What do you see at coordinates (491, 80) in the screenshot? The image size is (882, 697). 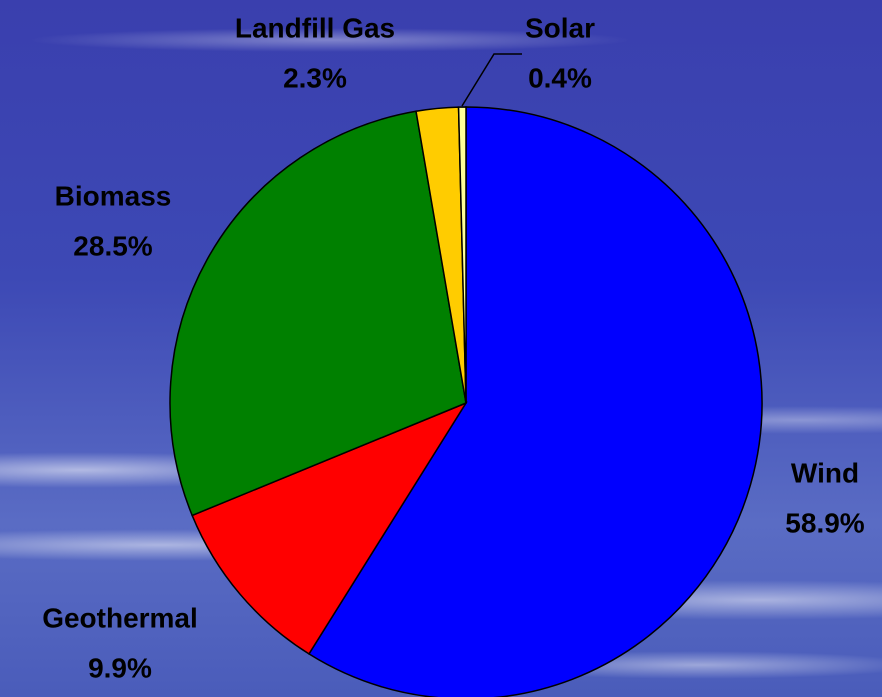 I see `leader-line` at bounding box center [491, 80].